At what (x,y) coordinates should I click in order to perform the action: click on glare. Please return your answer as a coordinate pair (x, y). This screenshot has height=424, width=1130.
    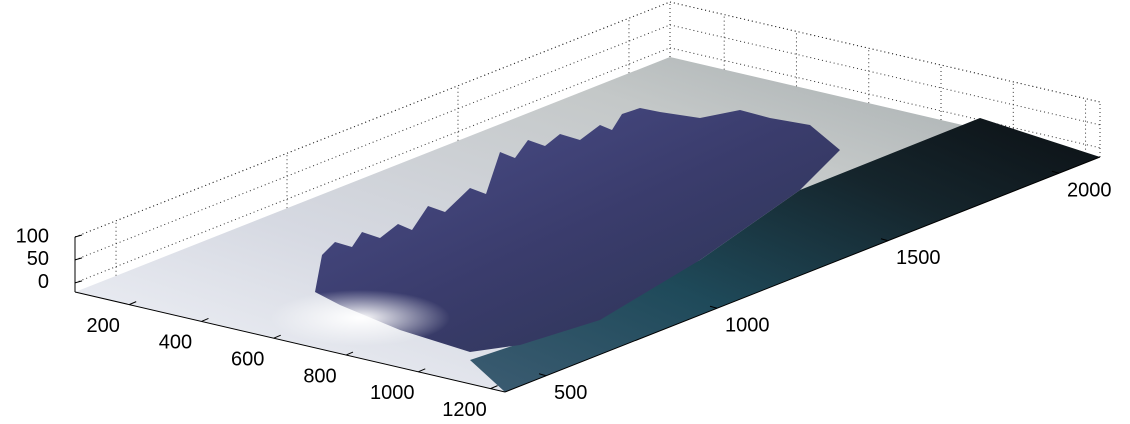
    Looking at the image, I should click on (360, 318).